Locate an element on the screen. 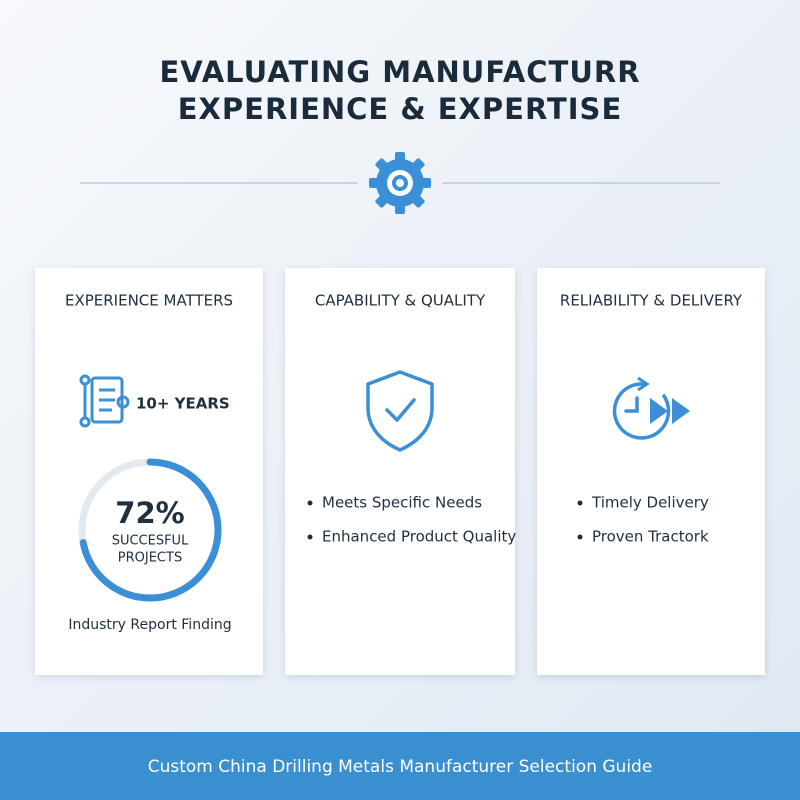 The width and height of the screenshot is (800, 800). title-line: EXPERIENCE & EXPERTISE is located at coordinates (400, 109).